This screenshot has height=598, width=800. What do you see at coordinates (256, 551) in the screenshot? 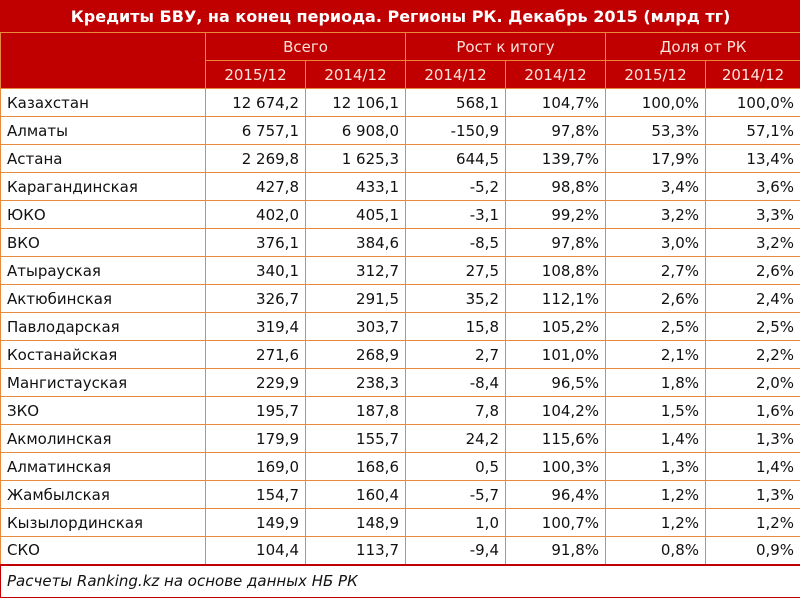
I see `value-cell: 104,4` at bounding box center [256, 551].